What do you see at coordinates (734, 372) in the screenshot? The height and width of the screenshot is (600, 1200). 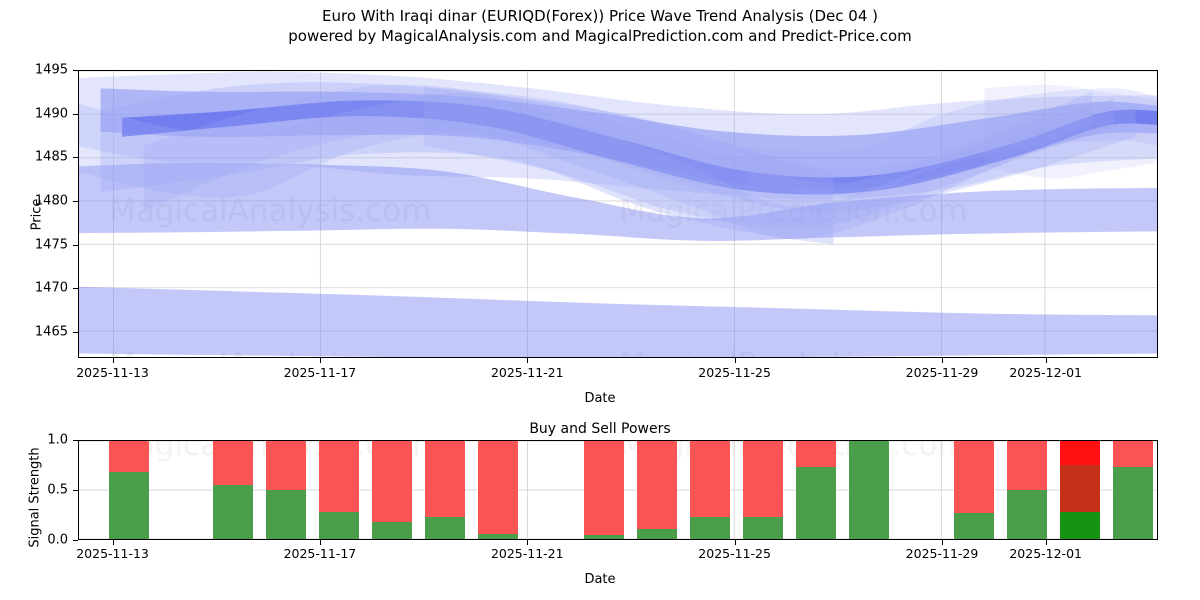 I see `price-xtick-label-3: 2025-11-25` at bounding box center [734, 372].